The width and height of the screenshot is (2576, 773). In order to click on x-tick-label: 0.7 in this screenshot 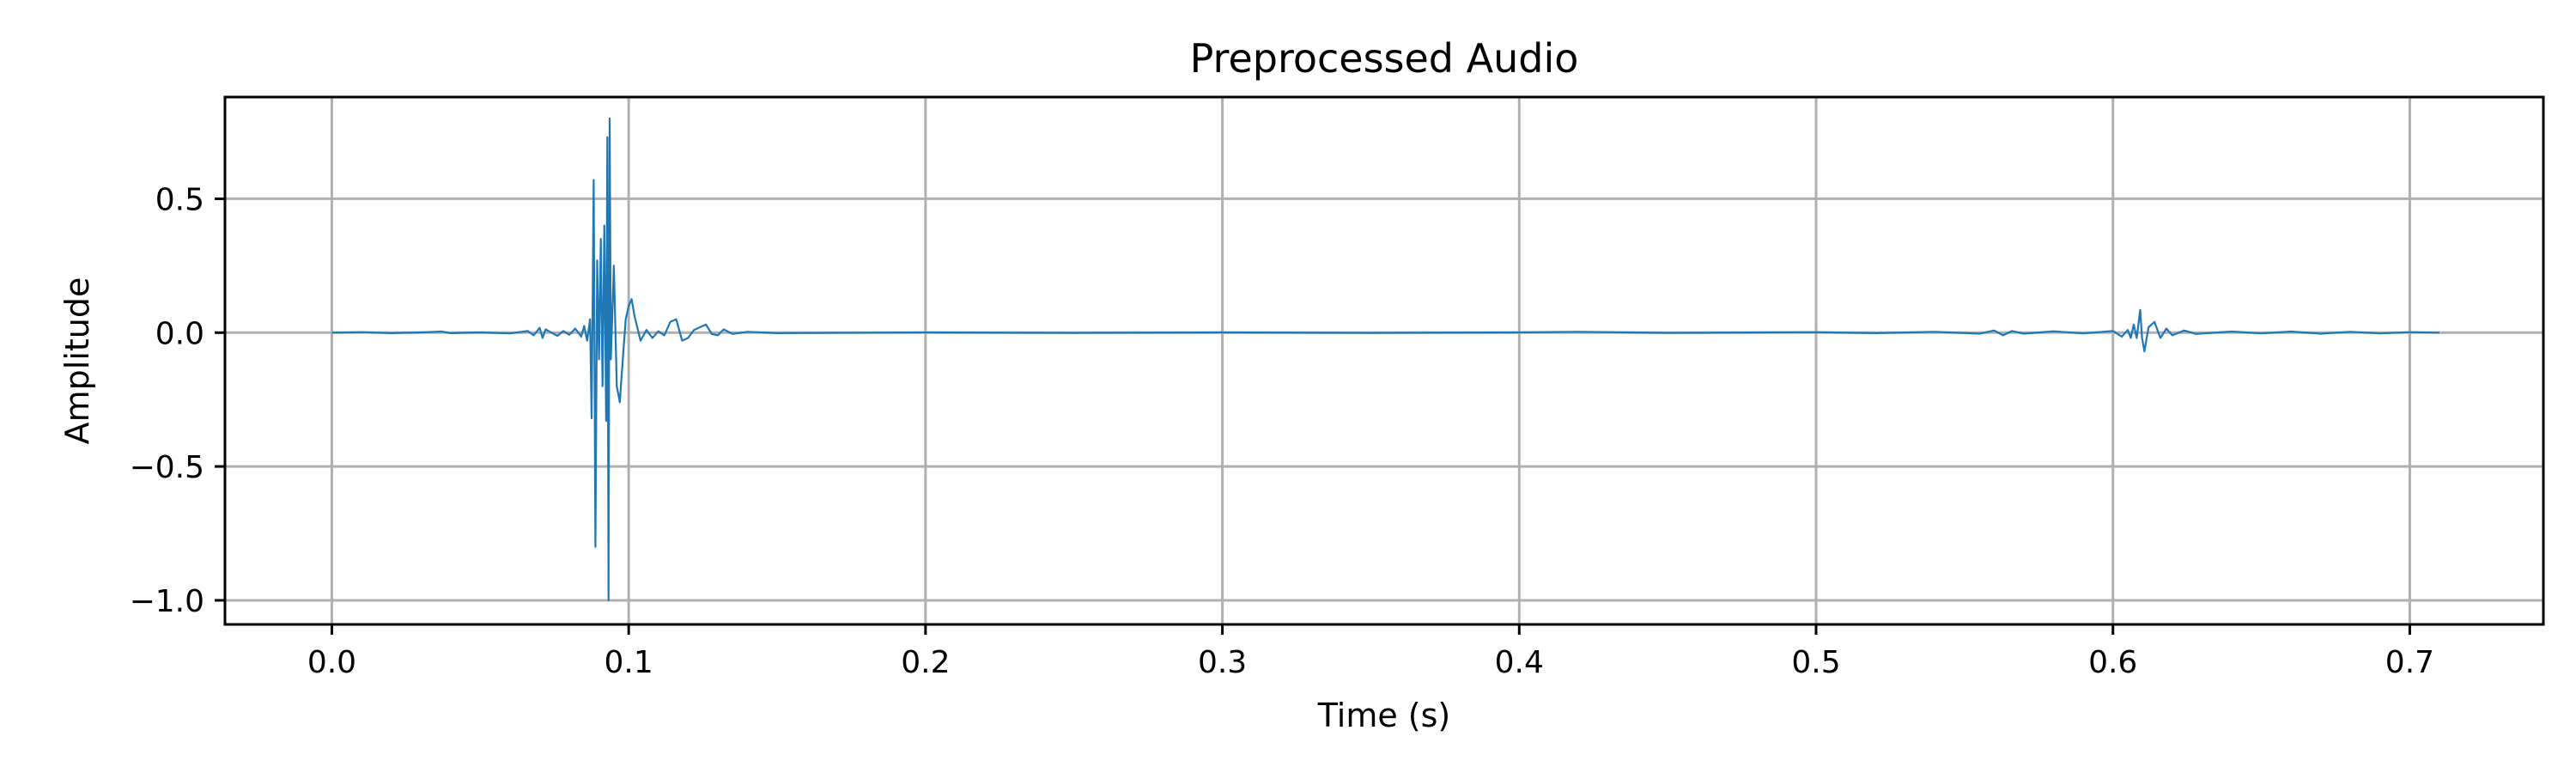, I will do `click(2409, 662)`.